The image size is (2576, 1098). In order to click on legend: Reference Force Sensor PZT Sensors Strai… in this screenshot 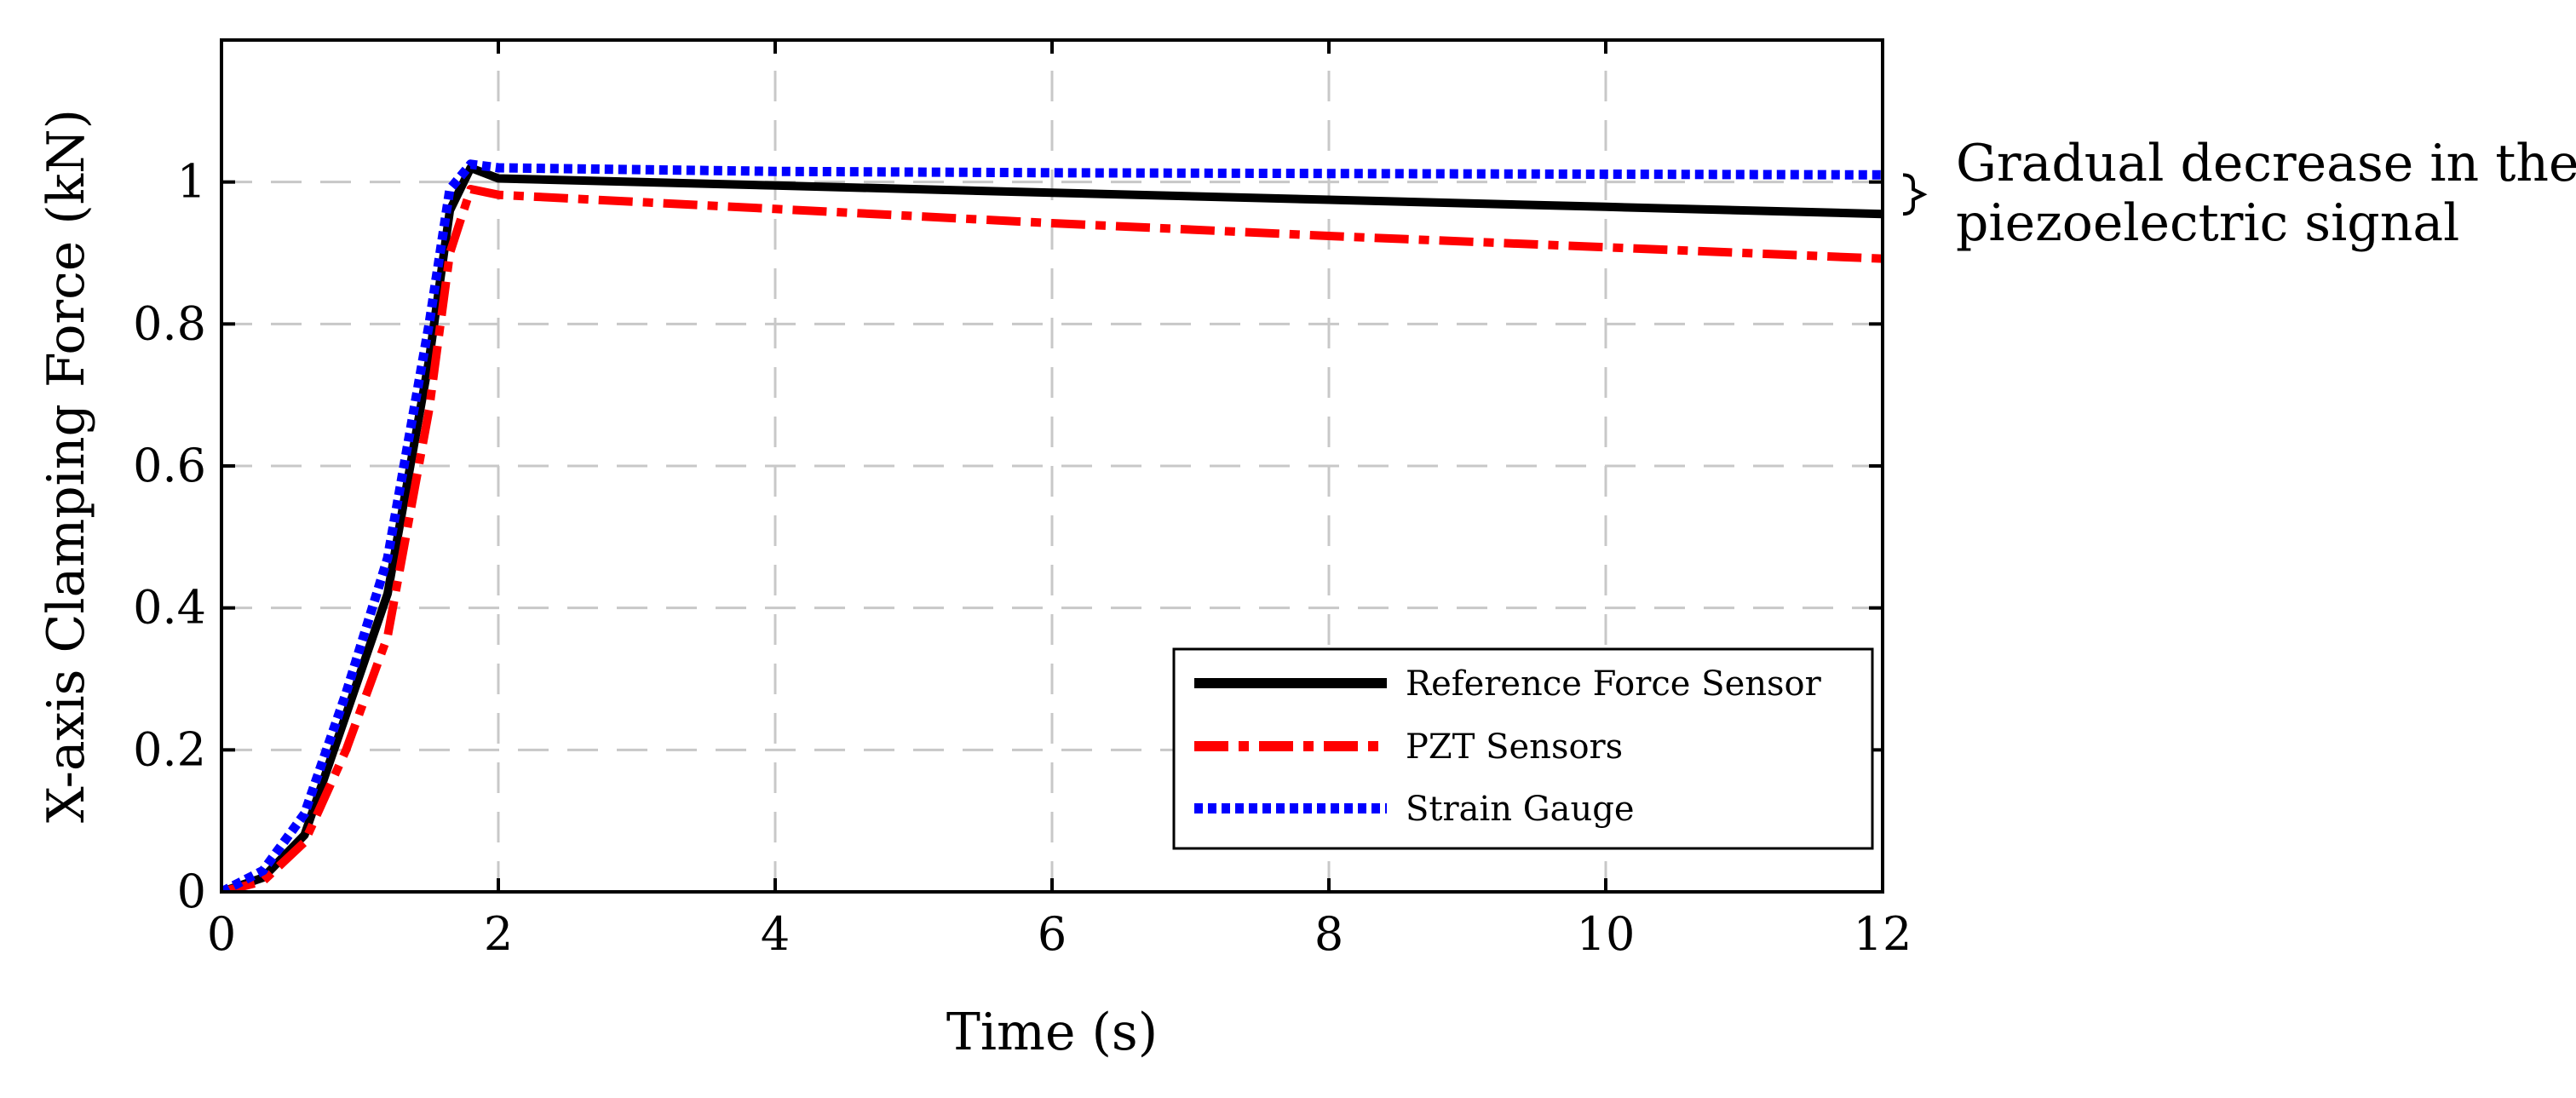, I will do `click(1523, 748)`.